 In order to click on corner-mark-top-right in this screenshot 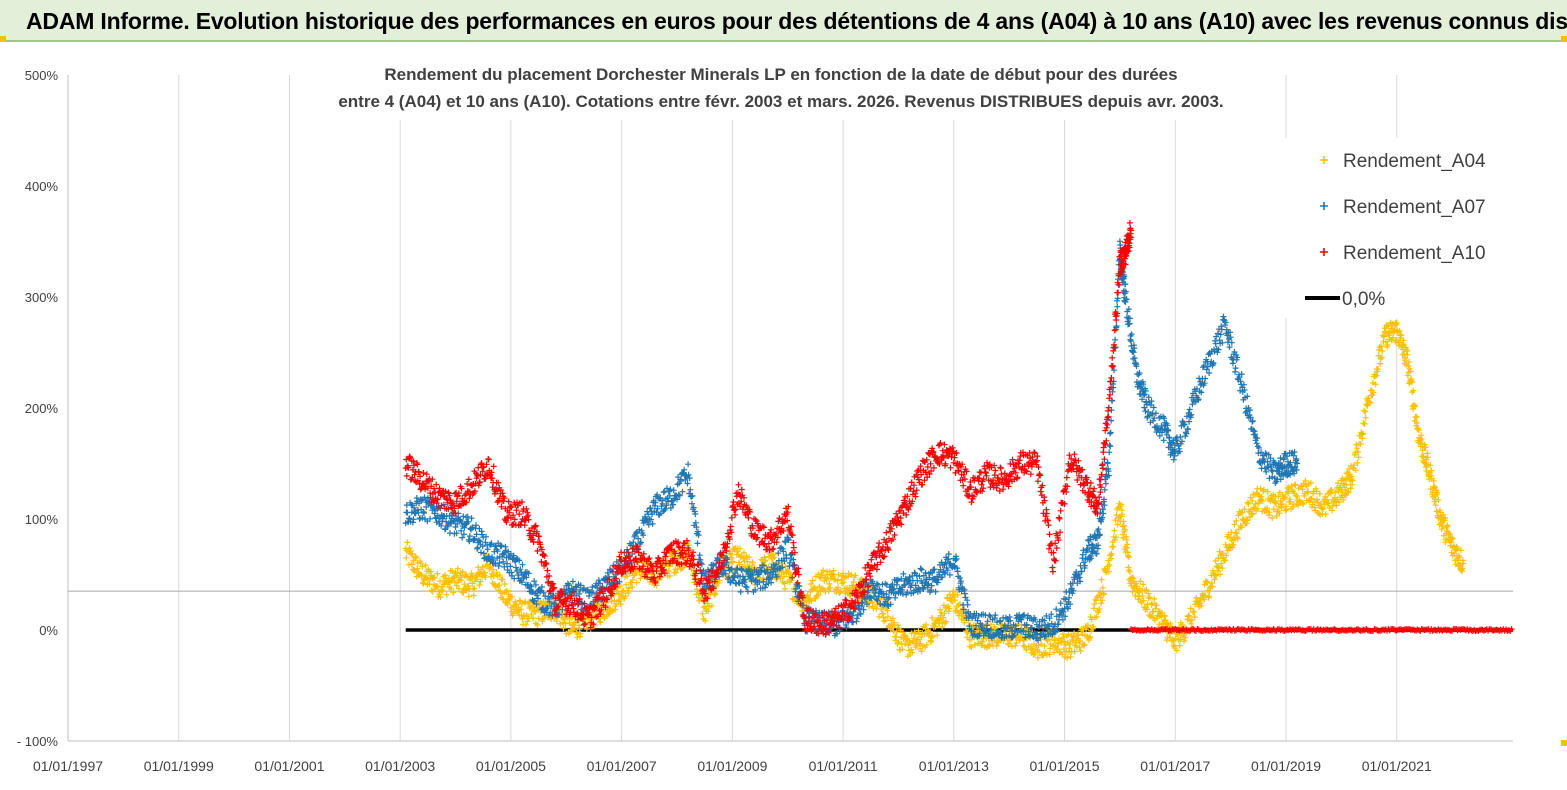, I will do `click(1564, 39)`.